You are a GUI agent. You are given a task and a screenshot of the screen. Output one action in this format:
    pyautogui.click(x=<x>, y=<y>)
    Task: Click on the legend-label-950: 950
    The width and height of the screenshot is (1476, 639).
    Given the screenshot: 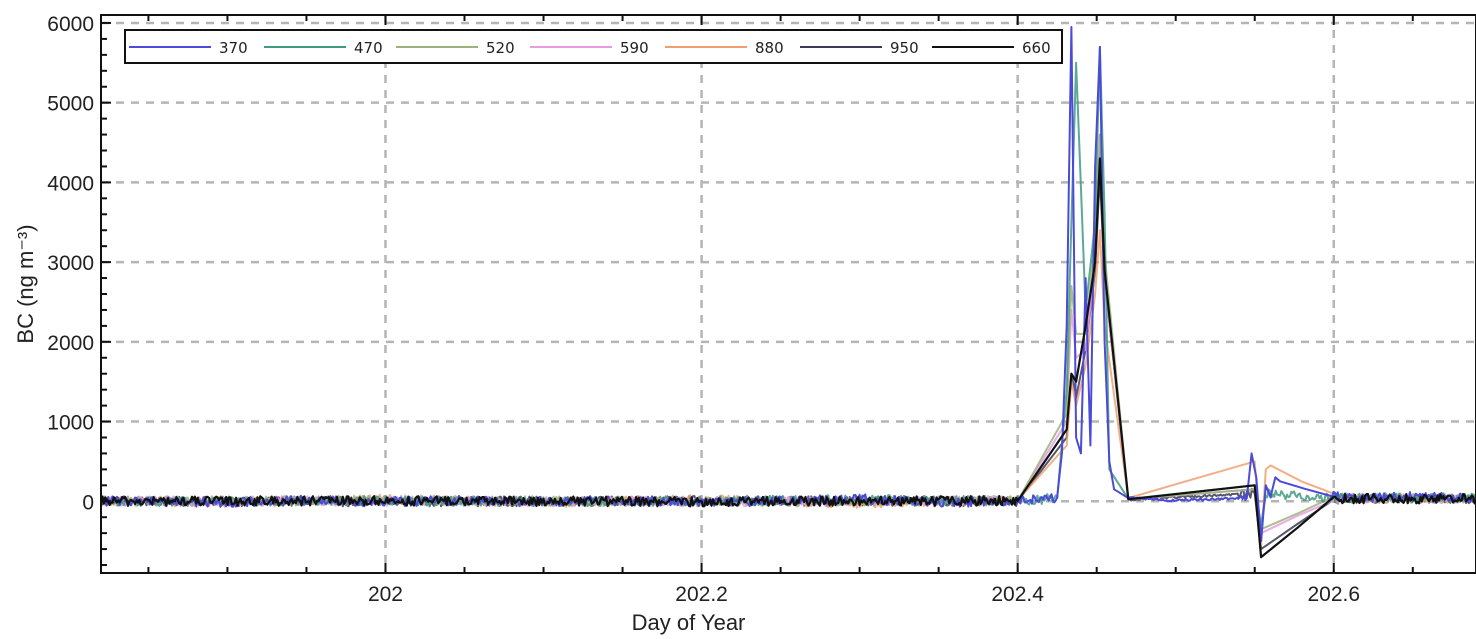 What is the action you would take?
    pyautogui.click(x=904, y=48)
    